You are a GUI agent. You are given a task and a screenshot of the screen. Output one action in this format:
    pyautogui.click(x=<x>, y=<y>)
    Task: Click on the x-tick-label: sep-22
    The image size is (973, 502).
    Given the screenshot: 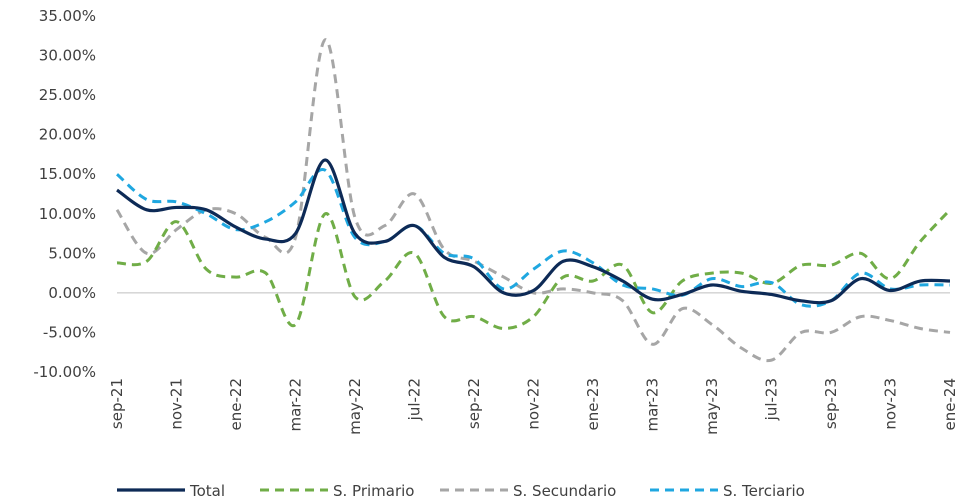 What is the action you would take?
    pyautogui.click(x=474, y=403)
    